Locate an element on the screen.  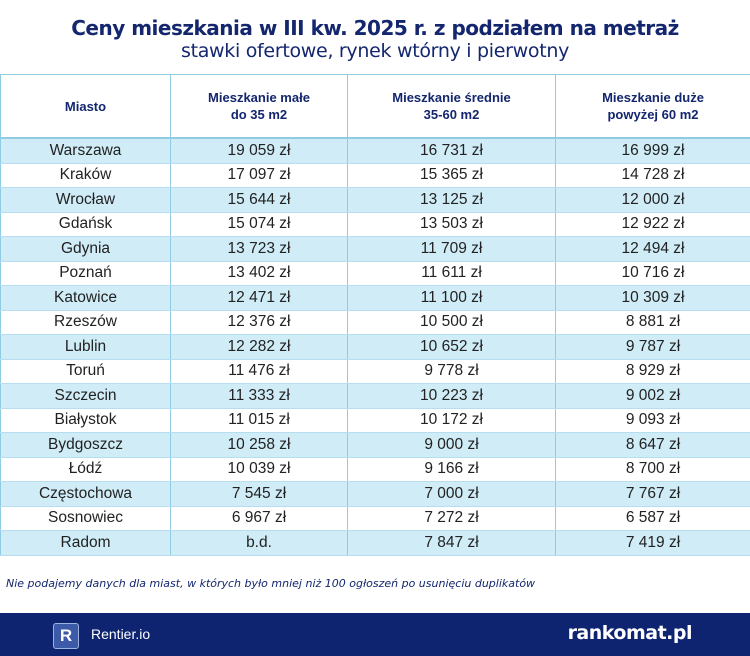
price-cell: 8 881 zł is located at coordinates (652, 322).